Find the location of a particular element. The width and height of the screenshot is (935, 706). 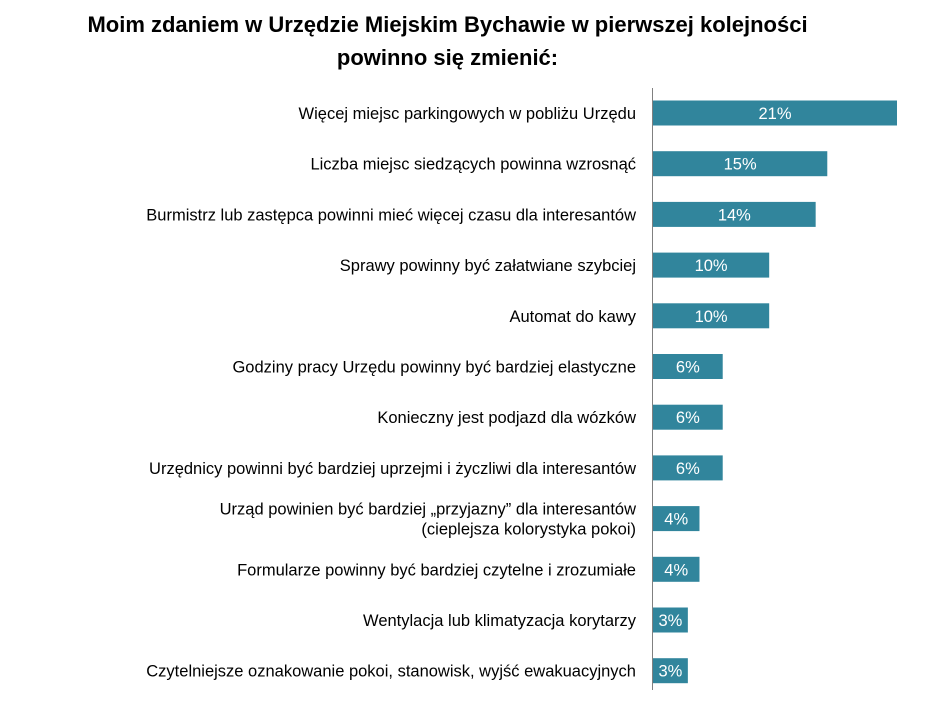

bar-value-label-9: 4% is located at coordinates (676, 520).